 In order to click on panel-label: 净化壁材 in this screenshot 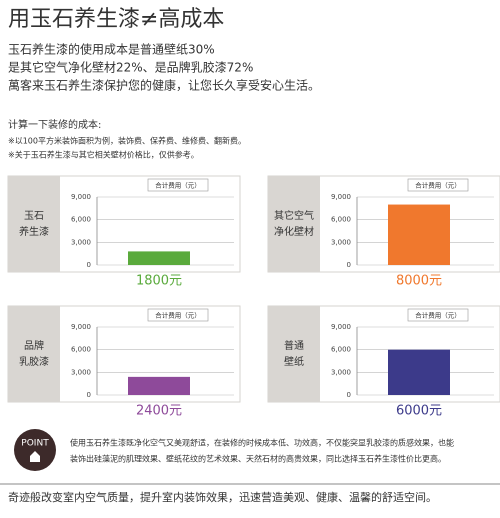, I will do `click(294, 231)`.